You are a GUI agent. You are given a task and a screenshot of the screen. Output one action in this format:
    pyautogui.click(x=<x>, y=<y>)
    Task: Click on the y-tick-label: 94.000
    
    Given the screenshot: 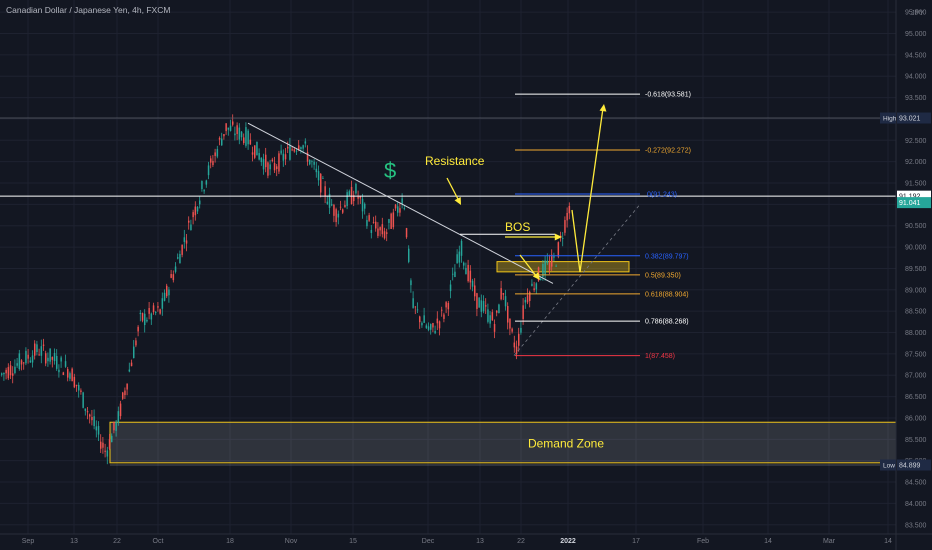 What is the action you would take?
    pyautogui.click(x=916, y=77)
    